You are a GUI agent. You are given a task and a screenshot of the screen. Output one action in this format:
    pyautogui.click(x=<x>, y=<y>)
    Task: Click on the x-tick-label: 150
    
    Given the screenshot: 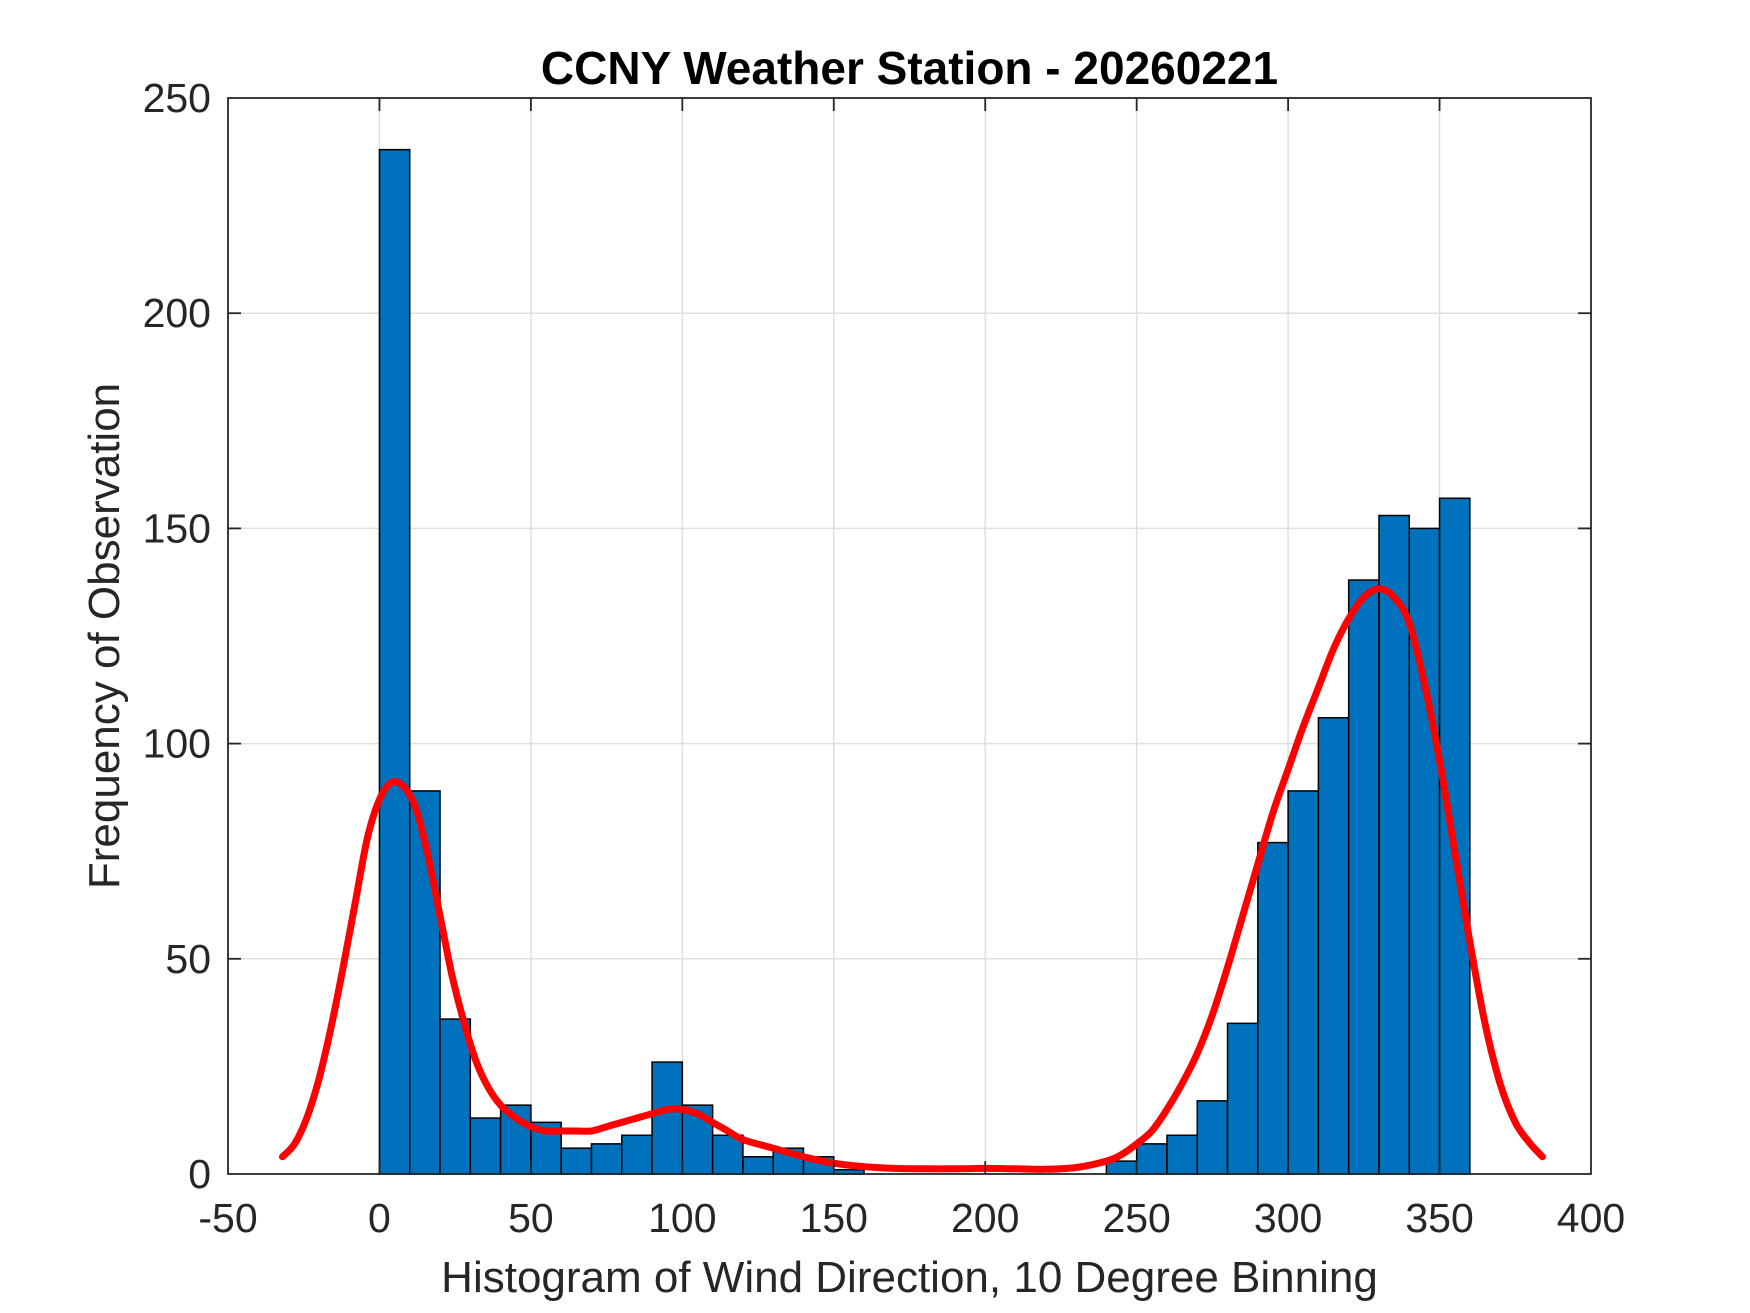 What is the action you would take?
    pyautogui.click(x=834, y=1218)
    